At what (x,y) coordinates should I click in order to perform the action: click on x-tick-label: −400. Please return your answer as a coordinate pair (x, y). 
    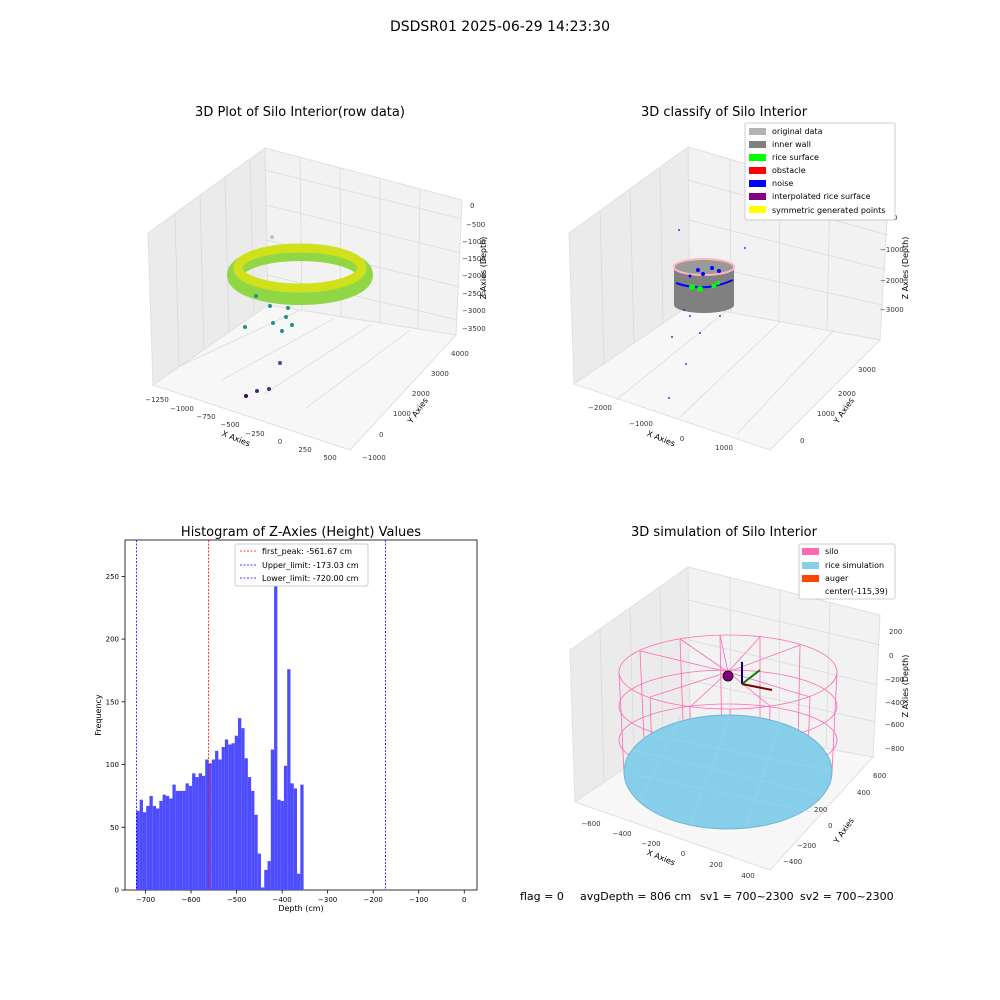
    Looking at the image, I should click on (281, 900).